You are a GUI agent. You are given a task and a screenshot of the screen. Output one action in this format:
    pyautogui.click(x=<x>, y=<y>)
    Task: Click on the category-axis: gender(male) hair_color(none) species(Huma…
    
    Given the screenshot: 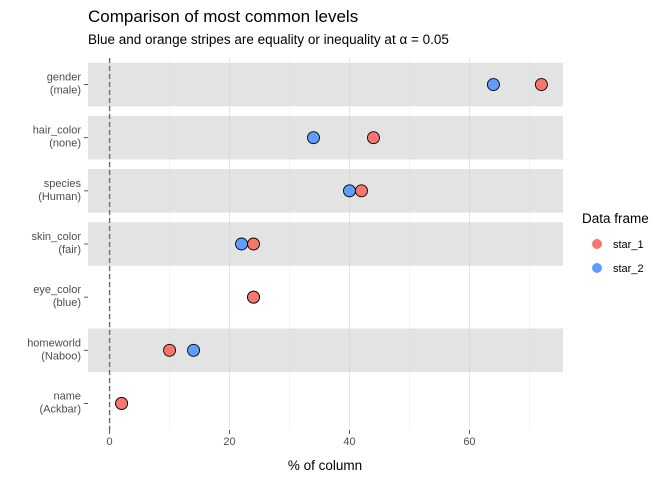 What is the action you would take?
    pyautogui.click(x=57, y=243)
    